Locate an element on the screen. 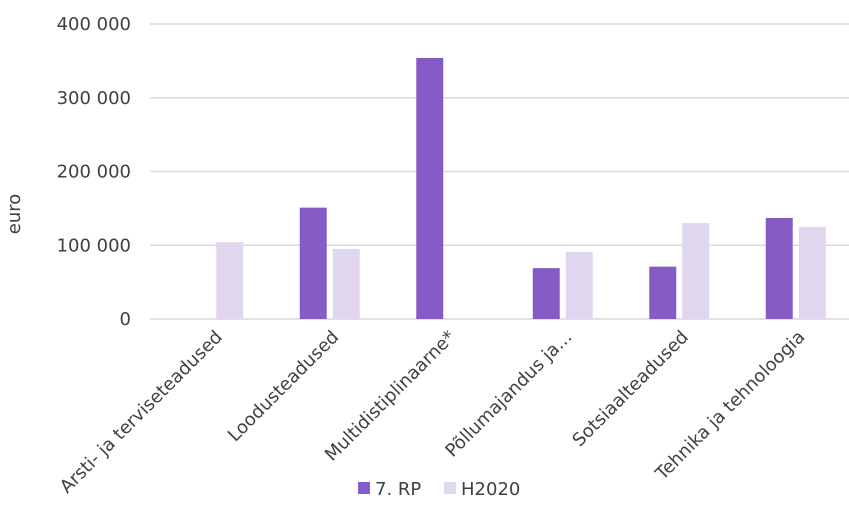 The height and width of the screenshot is (511, 849). y-tick-label: 200 000 is located at coordinates (94, 172).